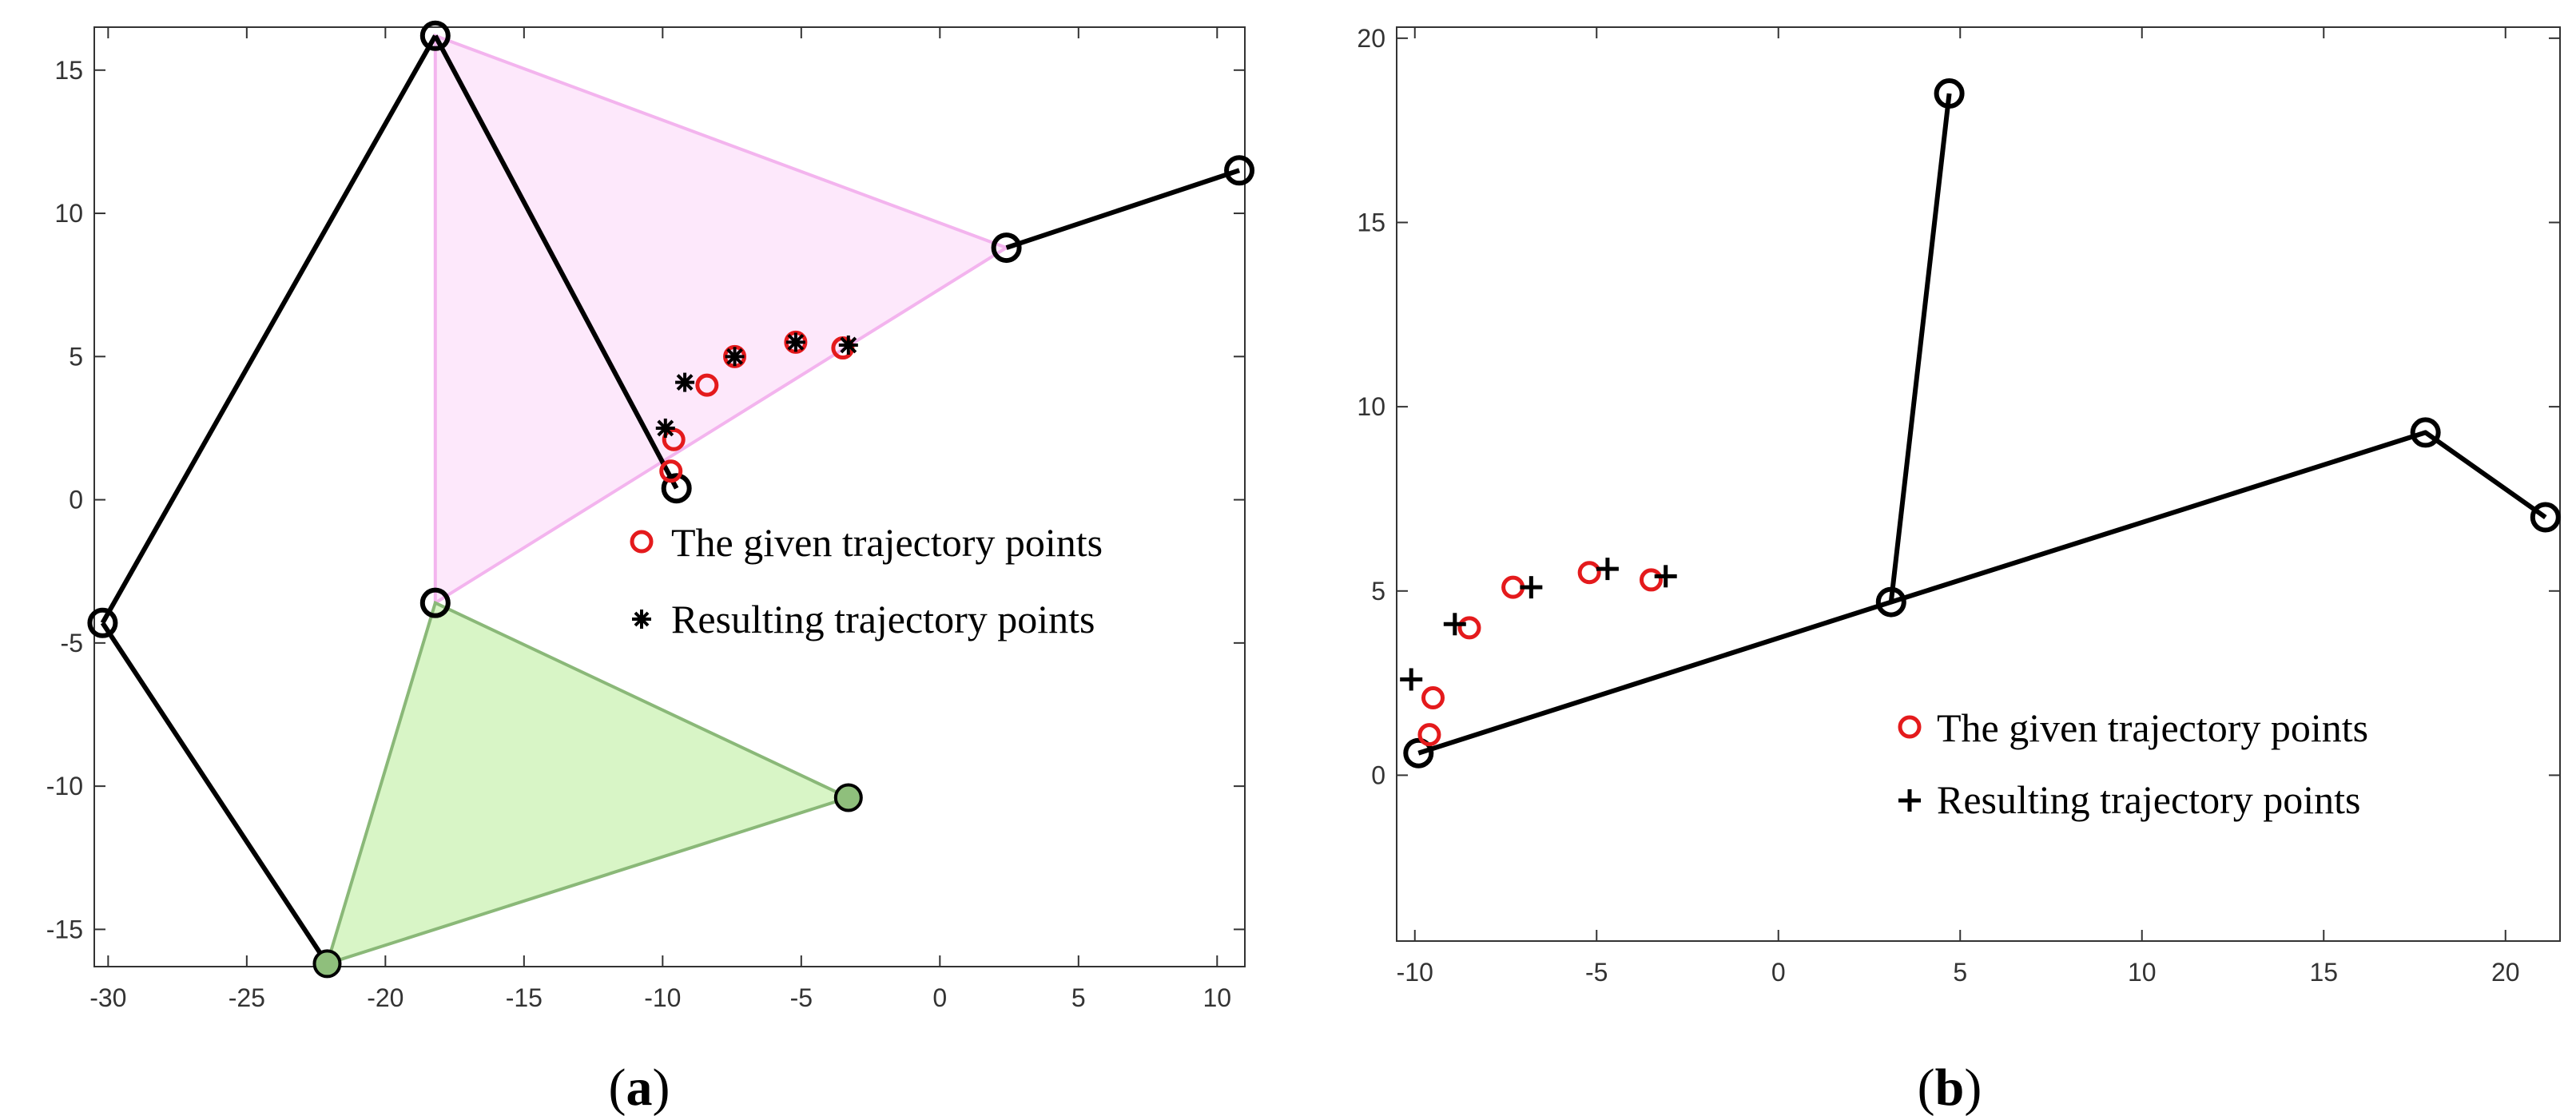  Describe the element at coordinates (801, 997) in the screenshot. I see `x-tick-label-a-5: -5` at that location.